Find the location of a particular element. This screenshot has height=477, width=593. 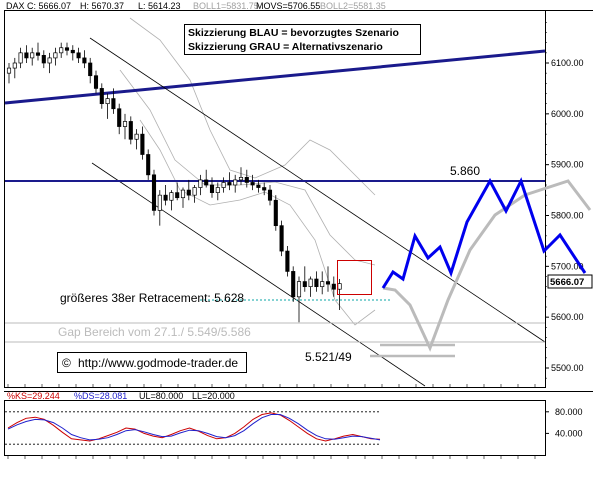

stoch-ll-label: LL=20.000 is located at coordinates (213, 396).